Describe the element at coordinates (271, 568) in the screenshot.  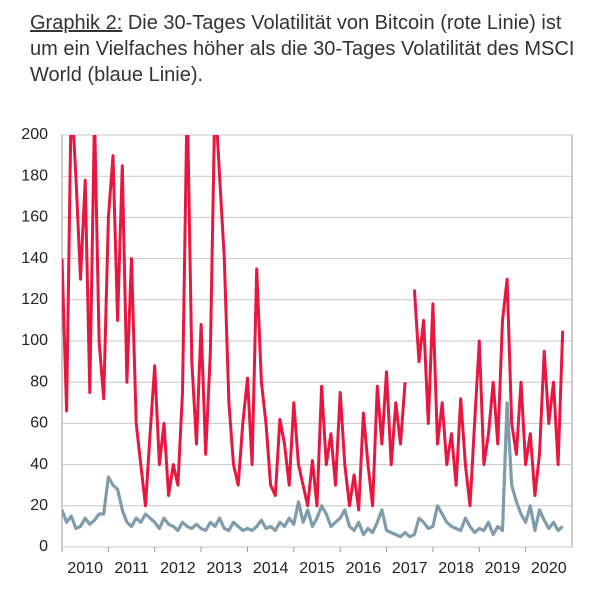
I see `x-tick-label: 2014` at that location.